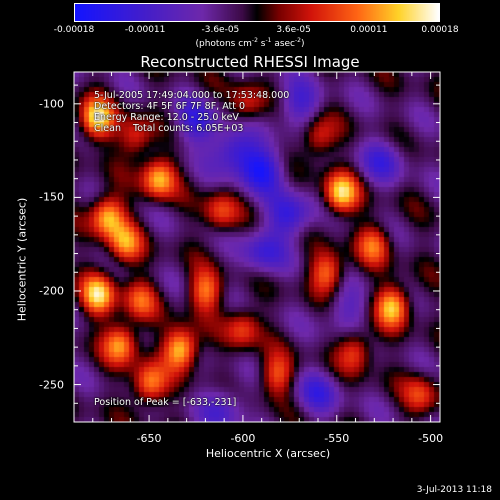  What do you see at coordinates (170, 106) in the screenshot?
I see `info-detectors: Detectors: 4F 5F 6F 7F 8F, Att 0` at bounding box center [170, 106].